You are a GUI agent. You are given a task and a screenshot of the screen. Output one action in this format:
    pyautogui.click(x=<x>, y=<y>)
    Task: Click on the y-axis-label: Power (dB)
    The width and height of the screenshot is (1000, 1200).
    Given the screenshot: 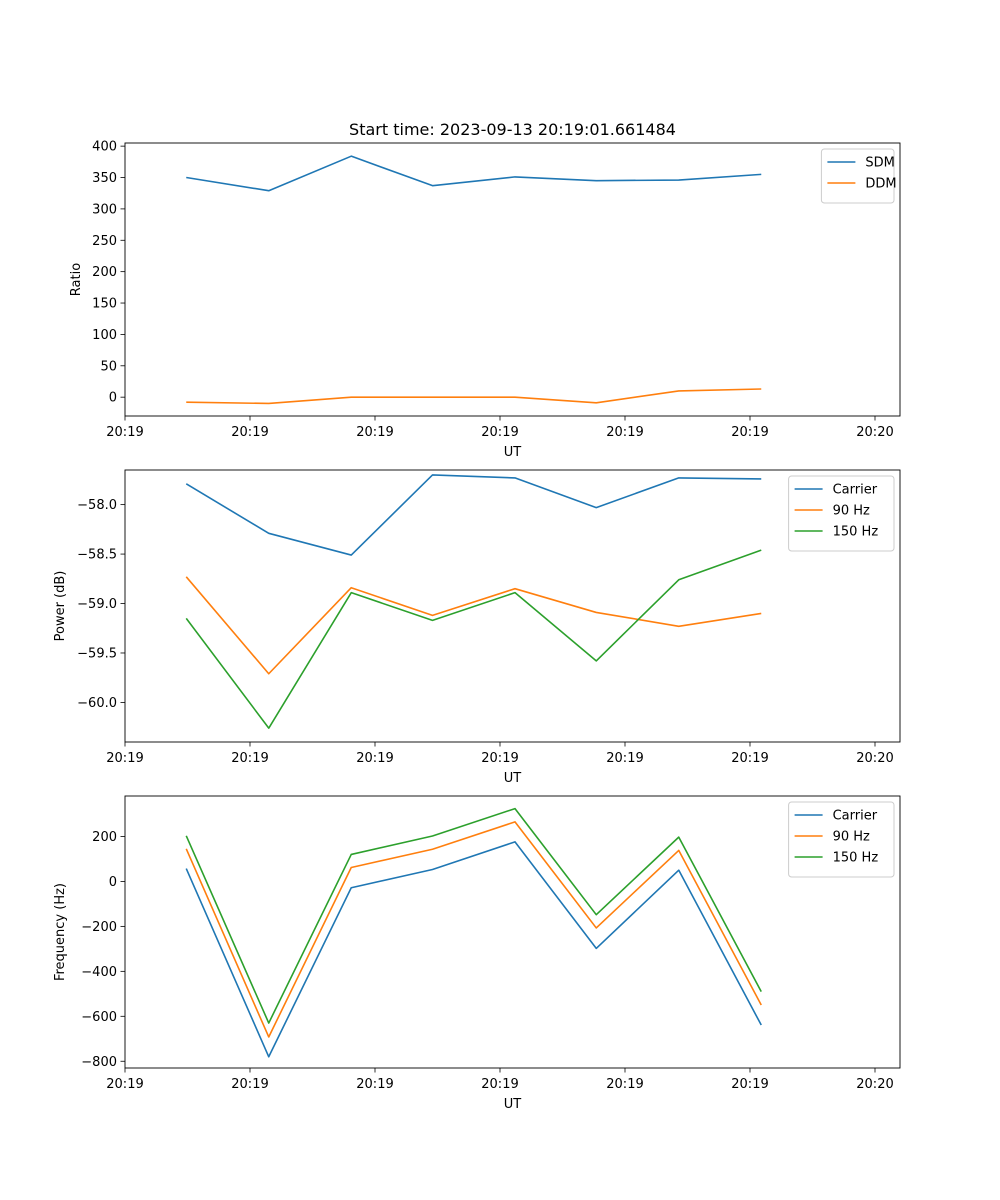 What is the action you would take?
    pyautogui.click(x=60, y=606)
    